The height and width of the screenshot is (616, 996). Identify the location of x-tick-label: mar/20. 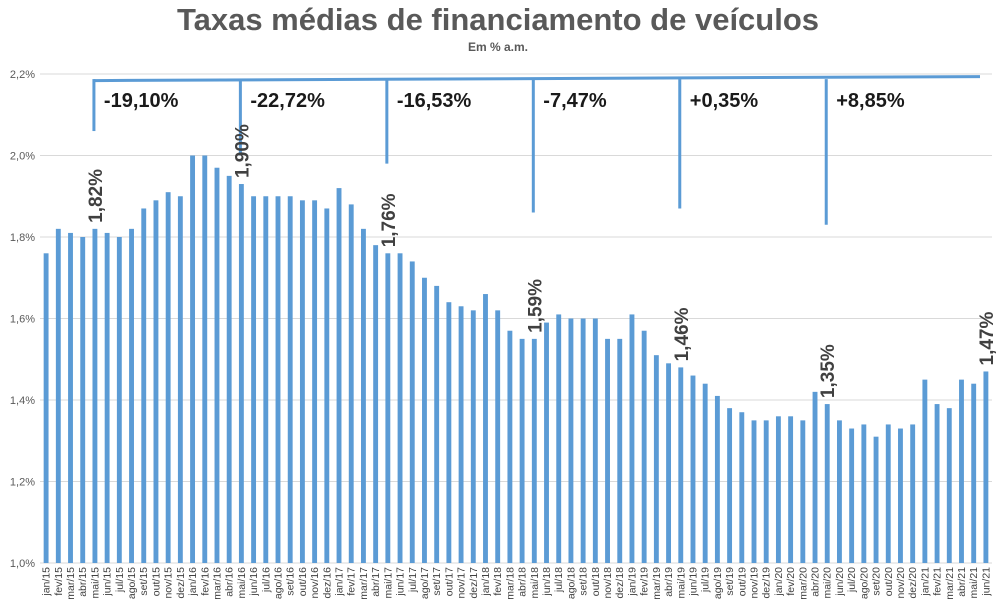
(803, 583).